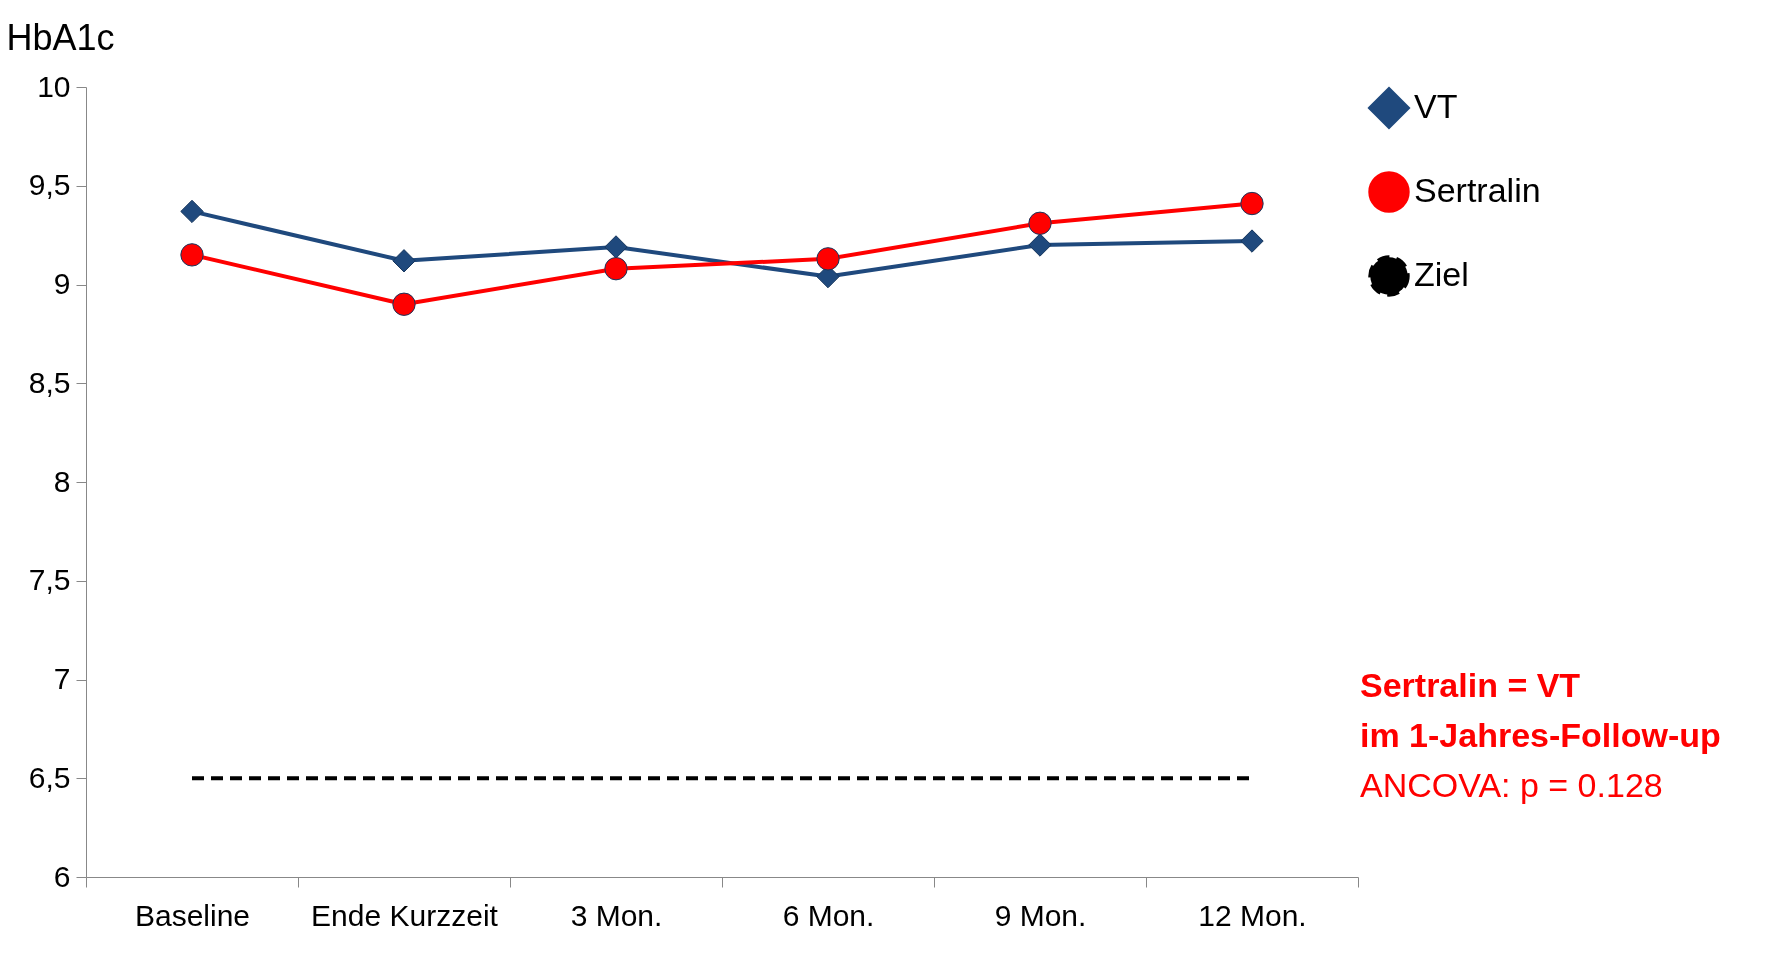 This screenshot has height=963, width=1767. Describe the element at coordinates (1512, 785) in the screenshot. I see `text: ANCOVA: p = 0.128` at that location.